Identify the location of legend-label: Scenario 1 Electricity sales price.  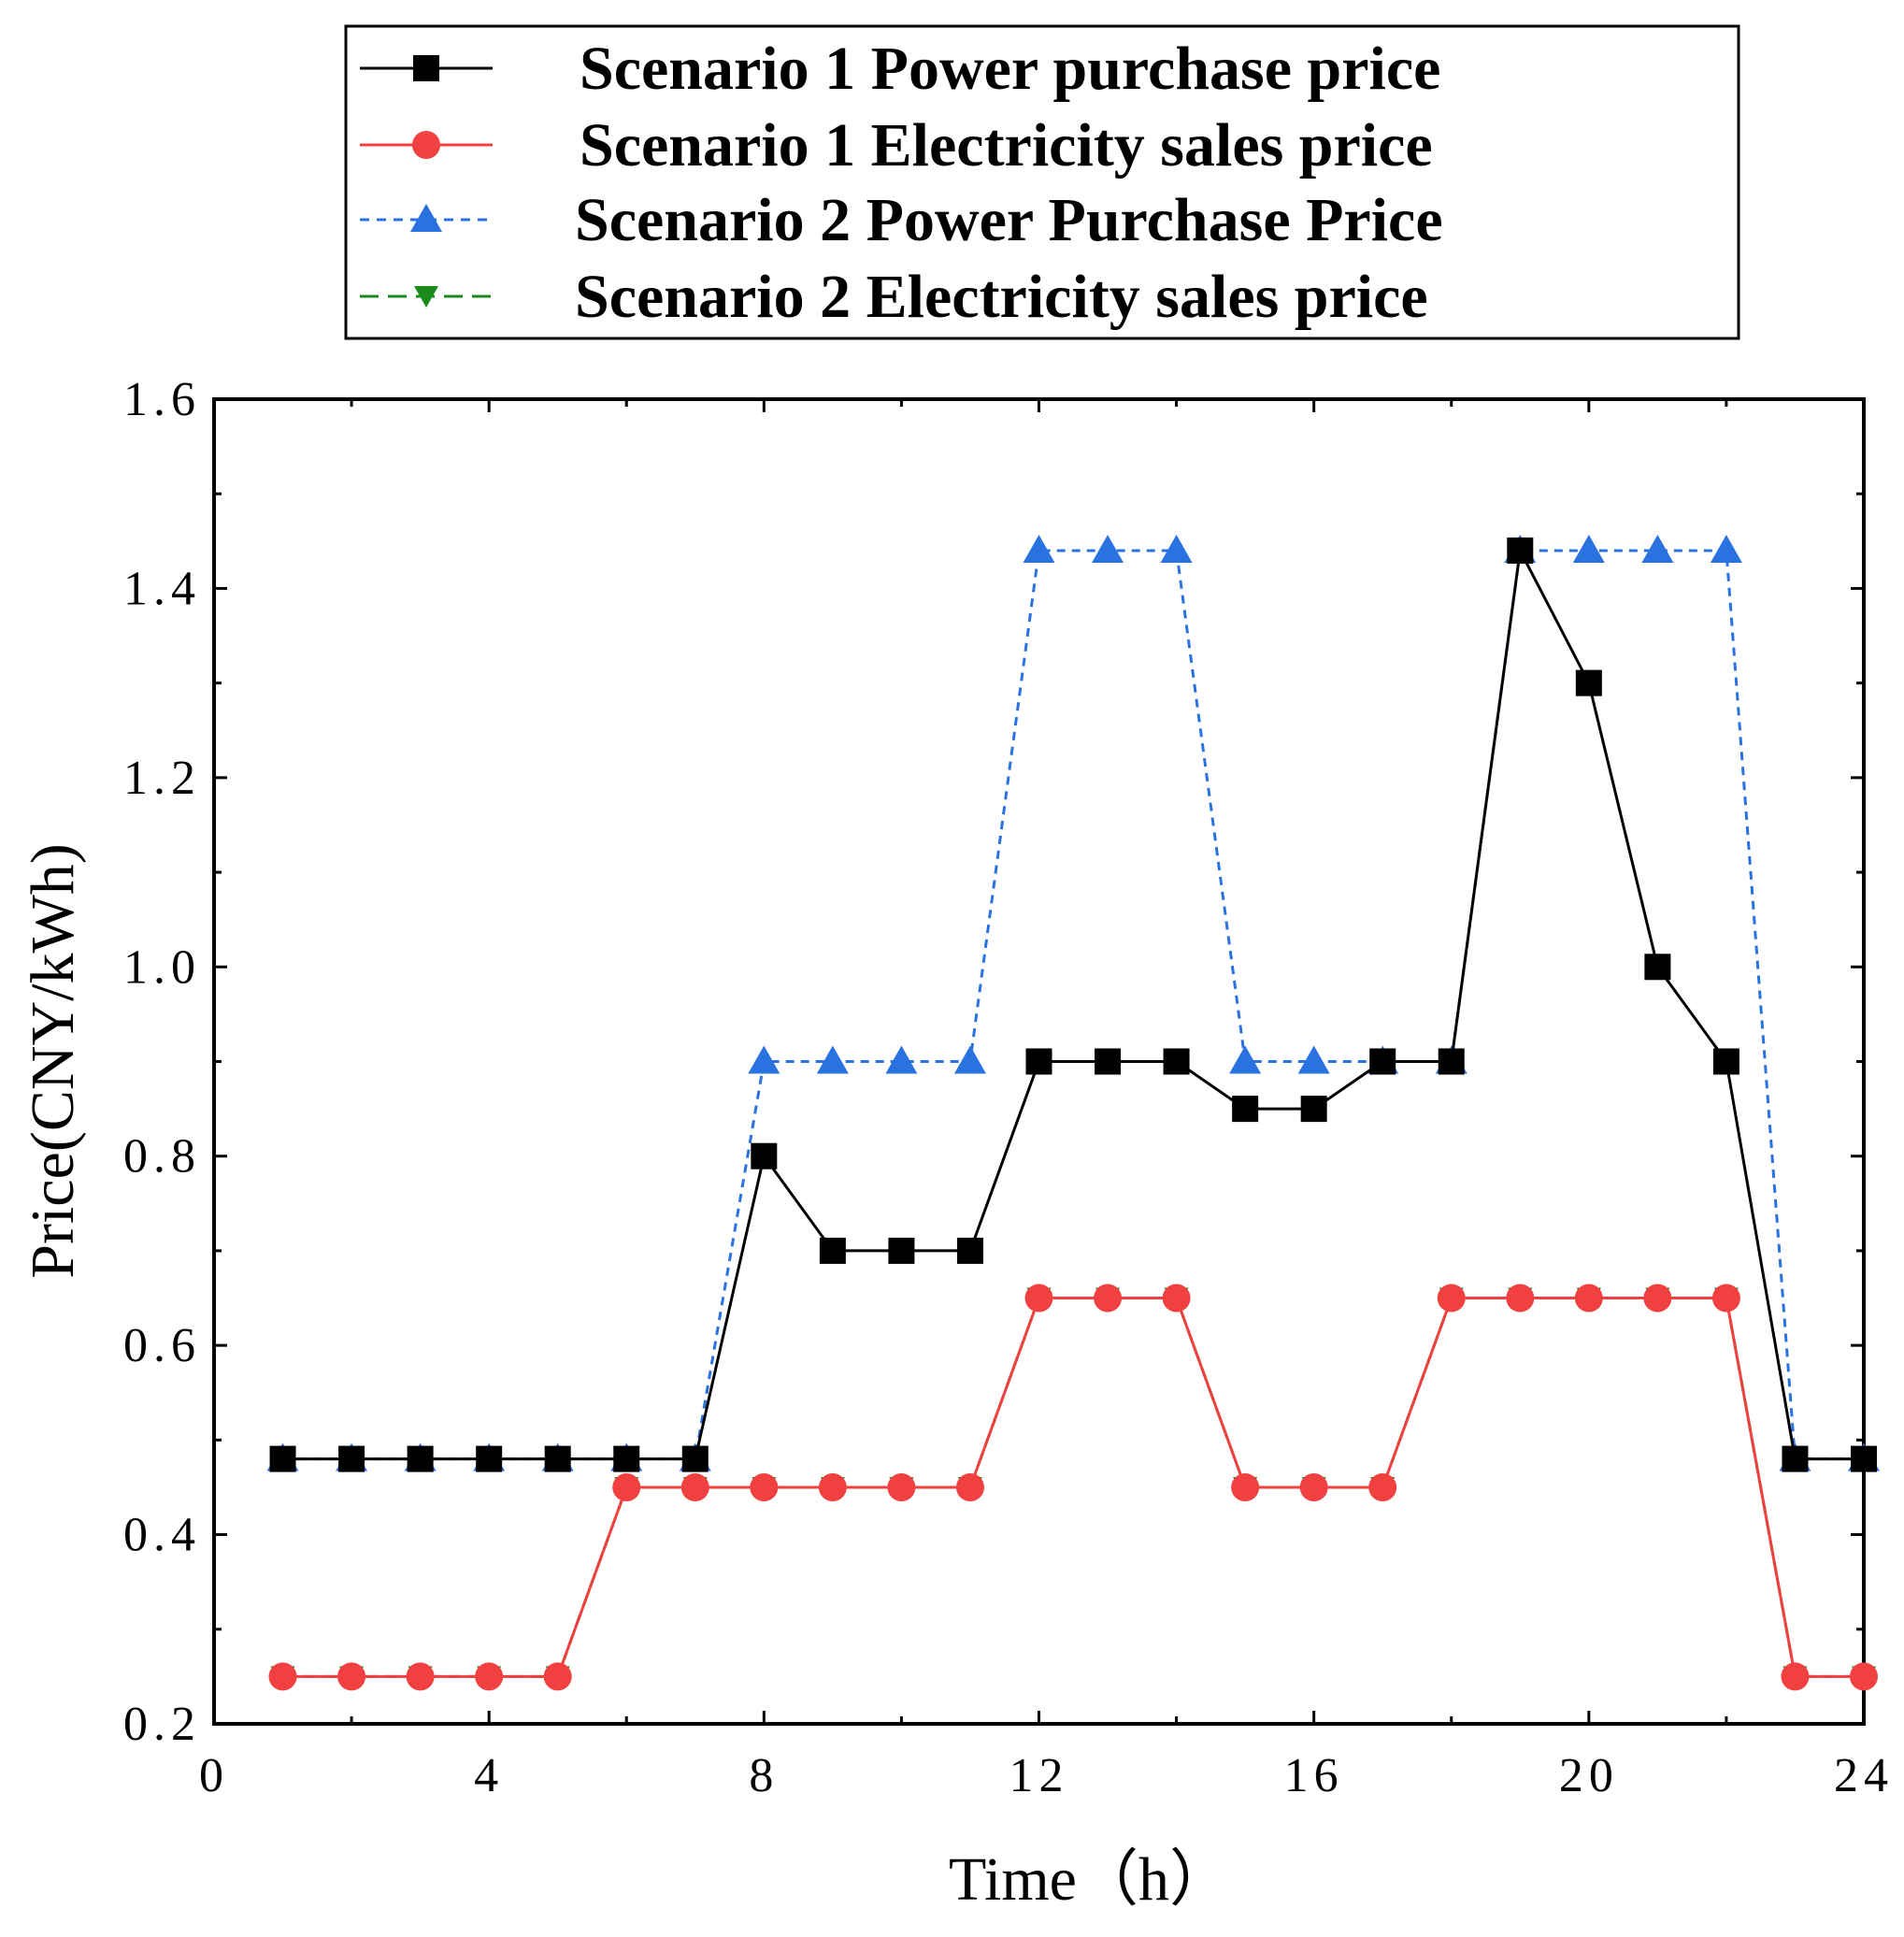
(1006, 145).